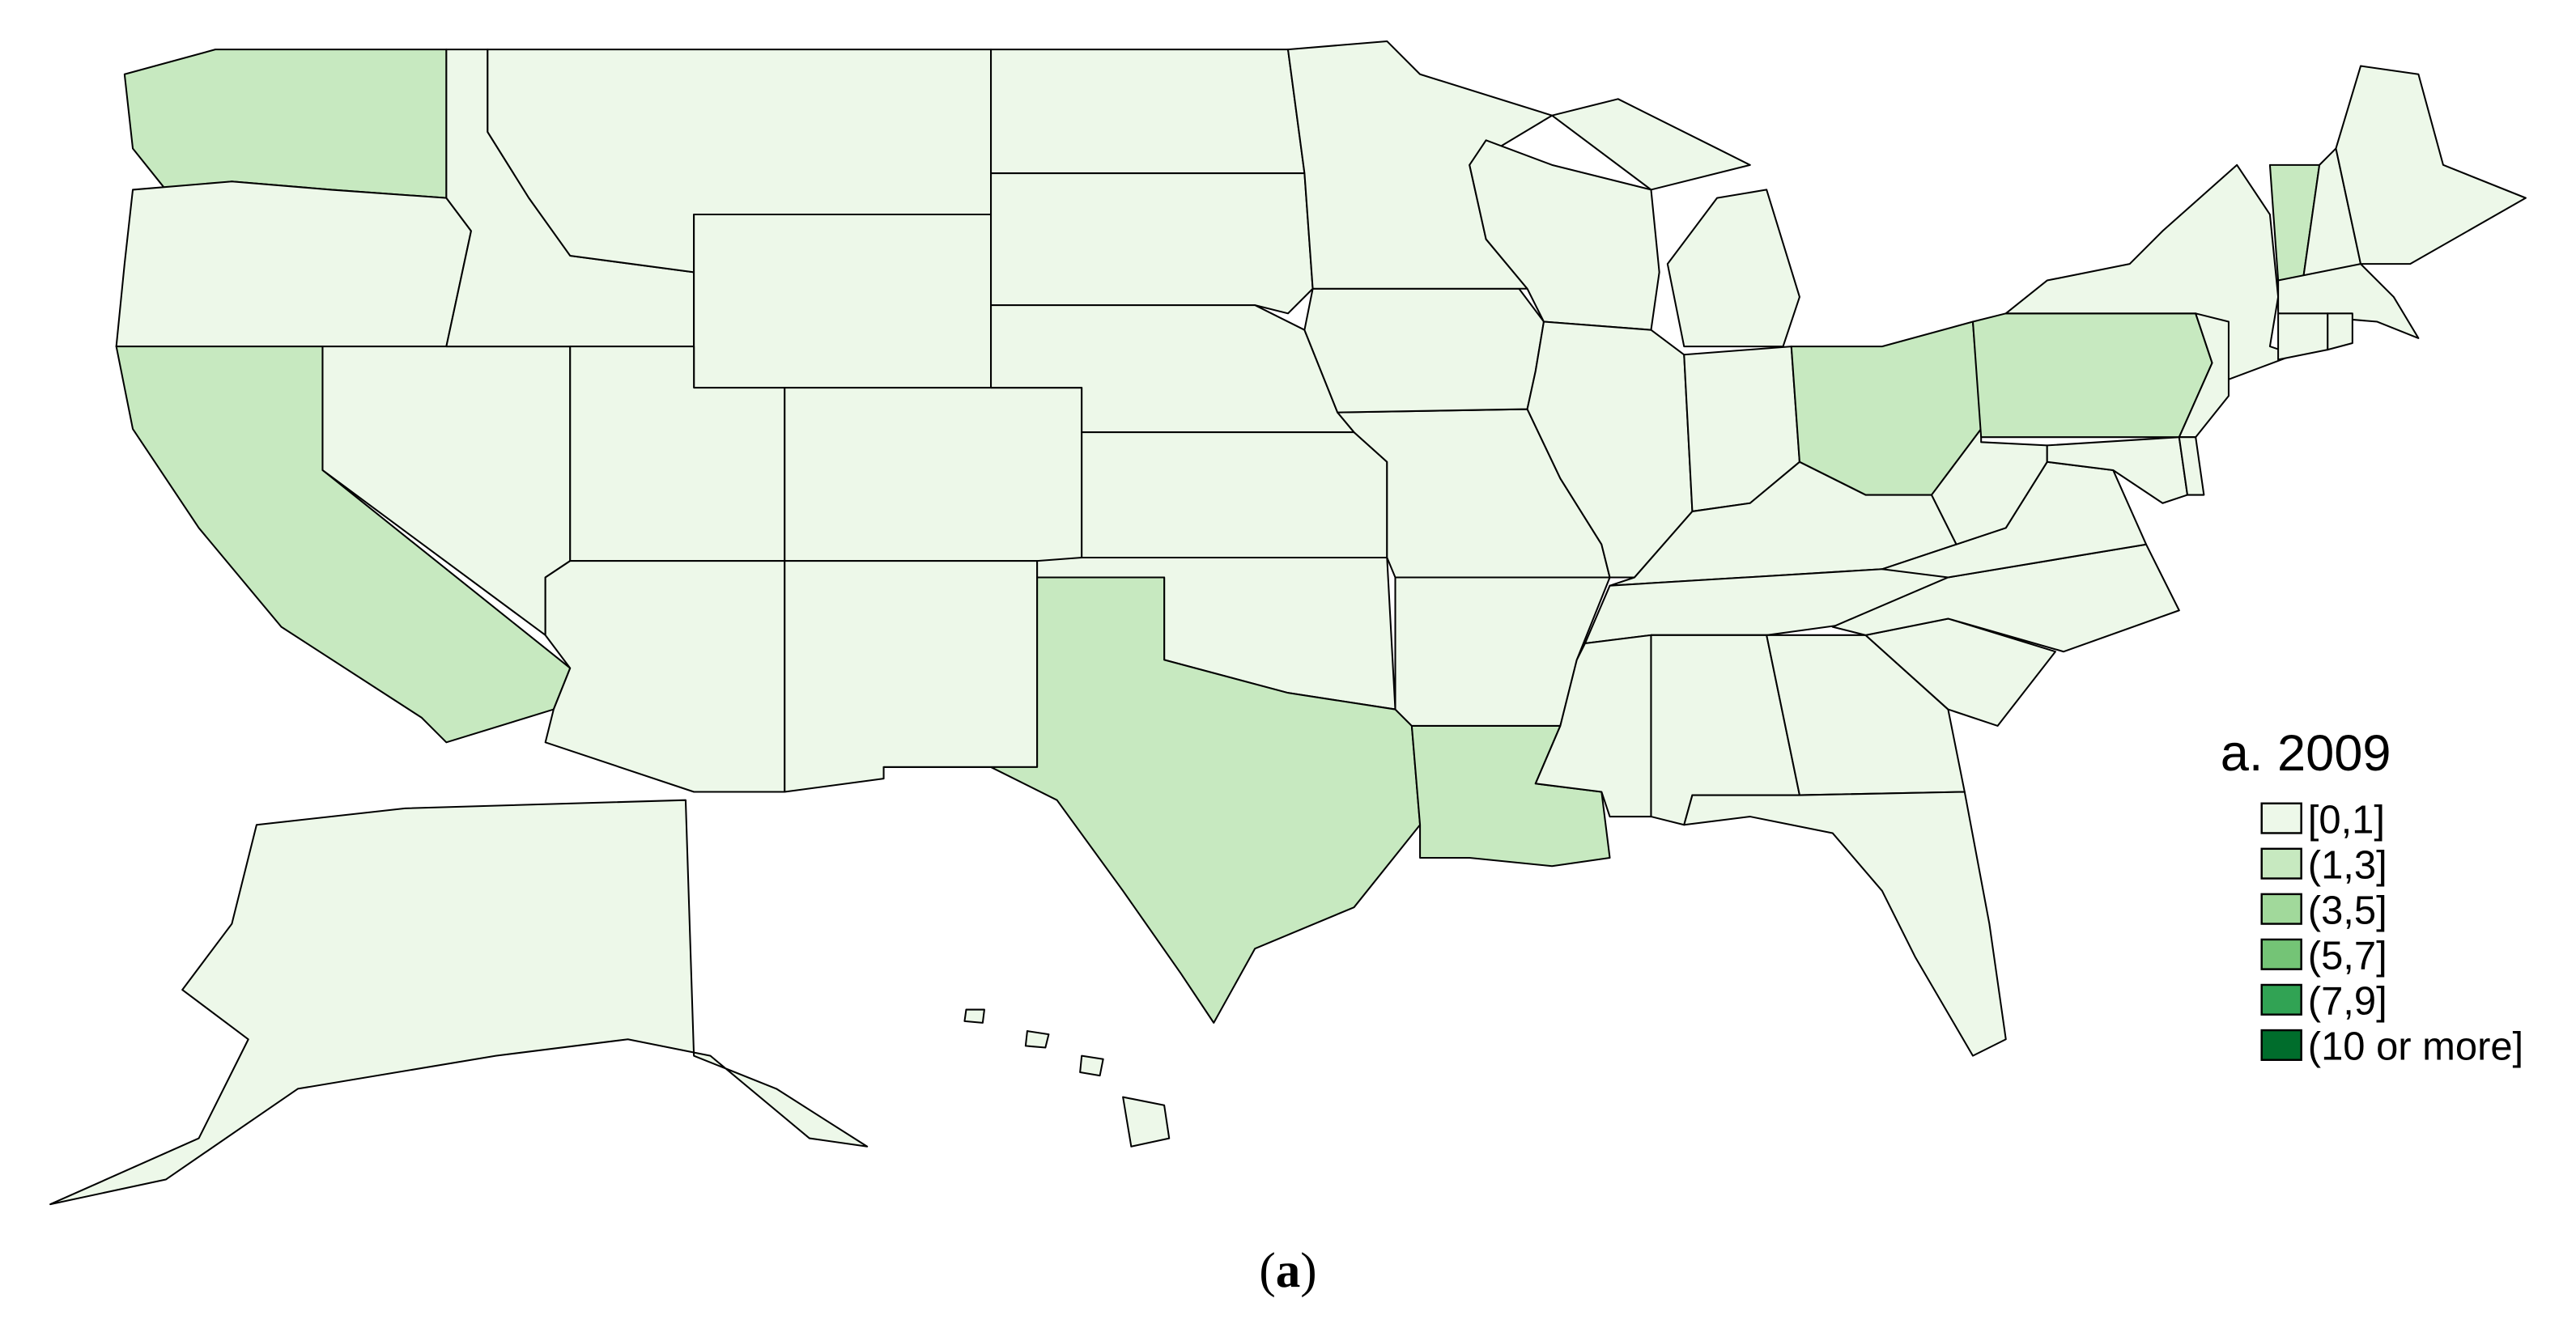 This screenshot has height=1328, width=2576. I want to click on legend-label: (7,9], so click(2347, 1002).